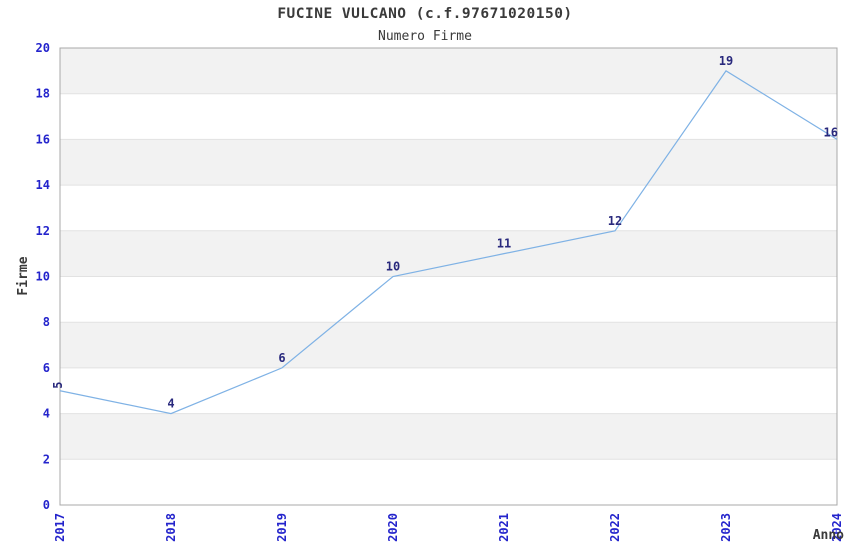 The height and width of the screenshot is (550, 850). Describe the element at coordinates (43, 231) in the screenshot. I see `y-tick-label: 12` at that location.